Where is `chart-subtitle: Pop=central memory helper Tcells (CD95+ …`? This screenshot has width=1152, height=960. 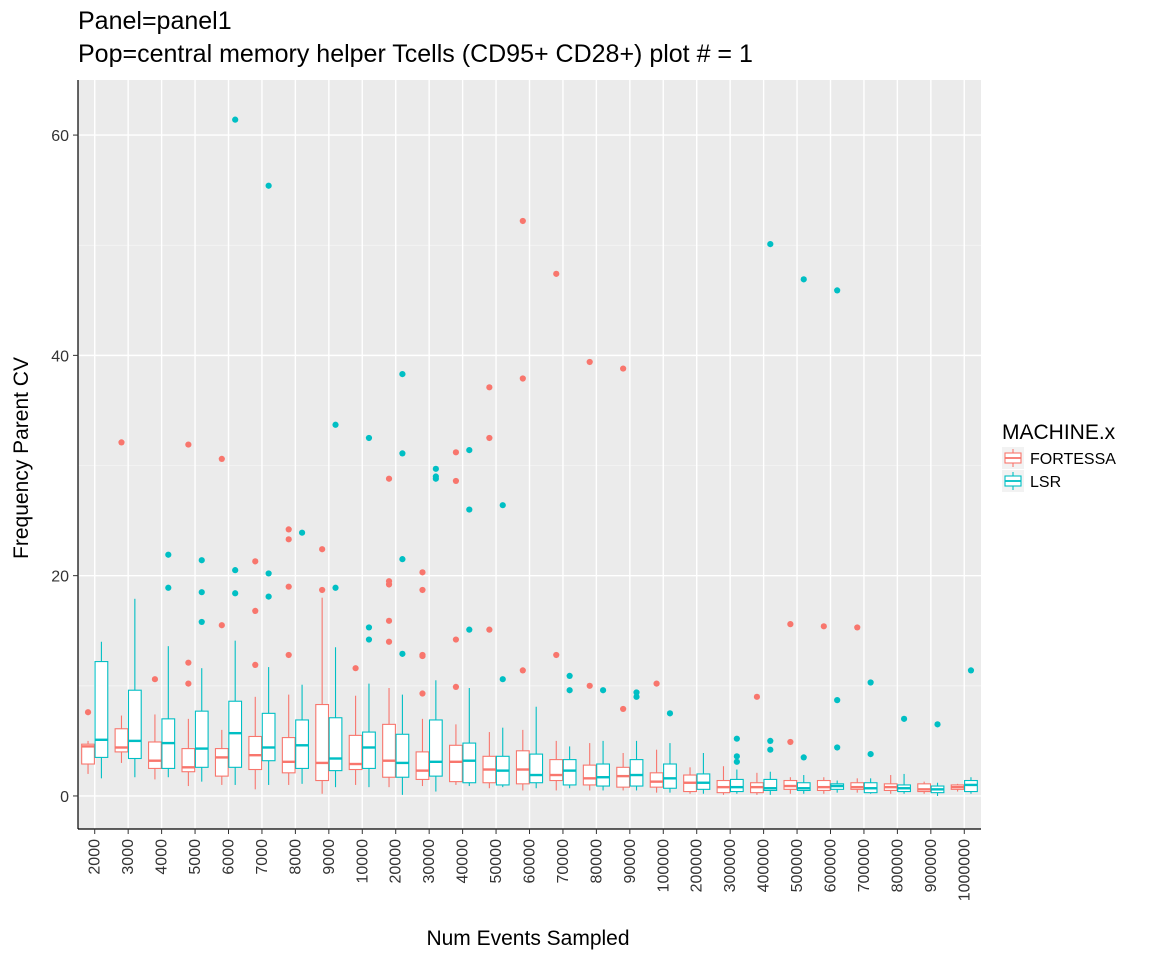
chart-subtitle: Pop=central memory helper Tcells (CD95+ … is located at coordinates (415, 54).